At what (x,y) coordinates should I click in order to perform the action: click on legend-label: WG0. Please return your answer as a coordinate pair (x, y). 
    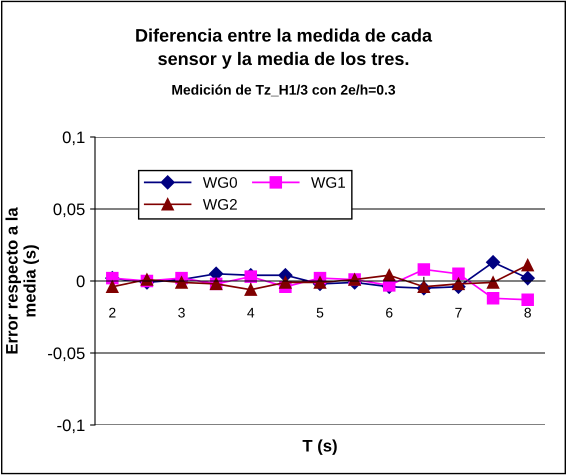
    Looking at the image, I should click on (220, 182).